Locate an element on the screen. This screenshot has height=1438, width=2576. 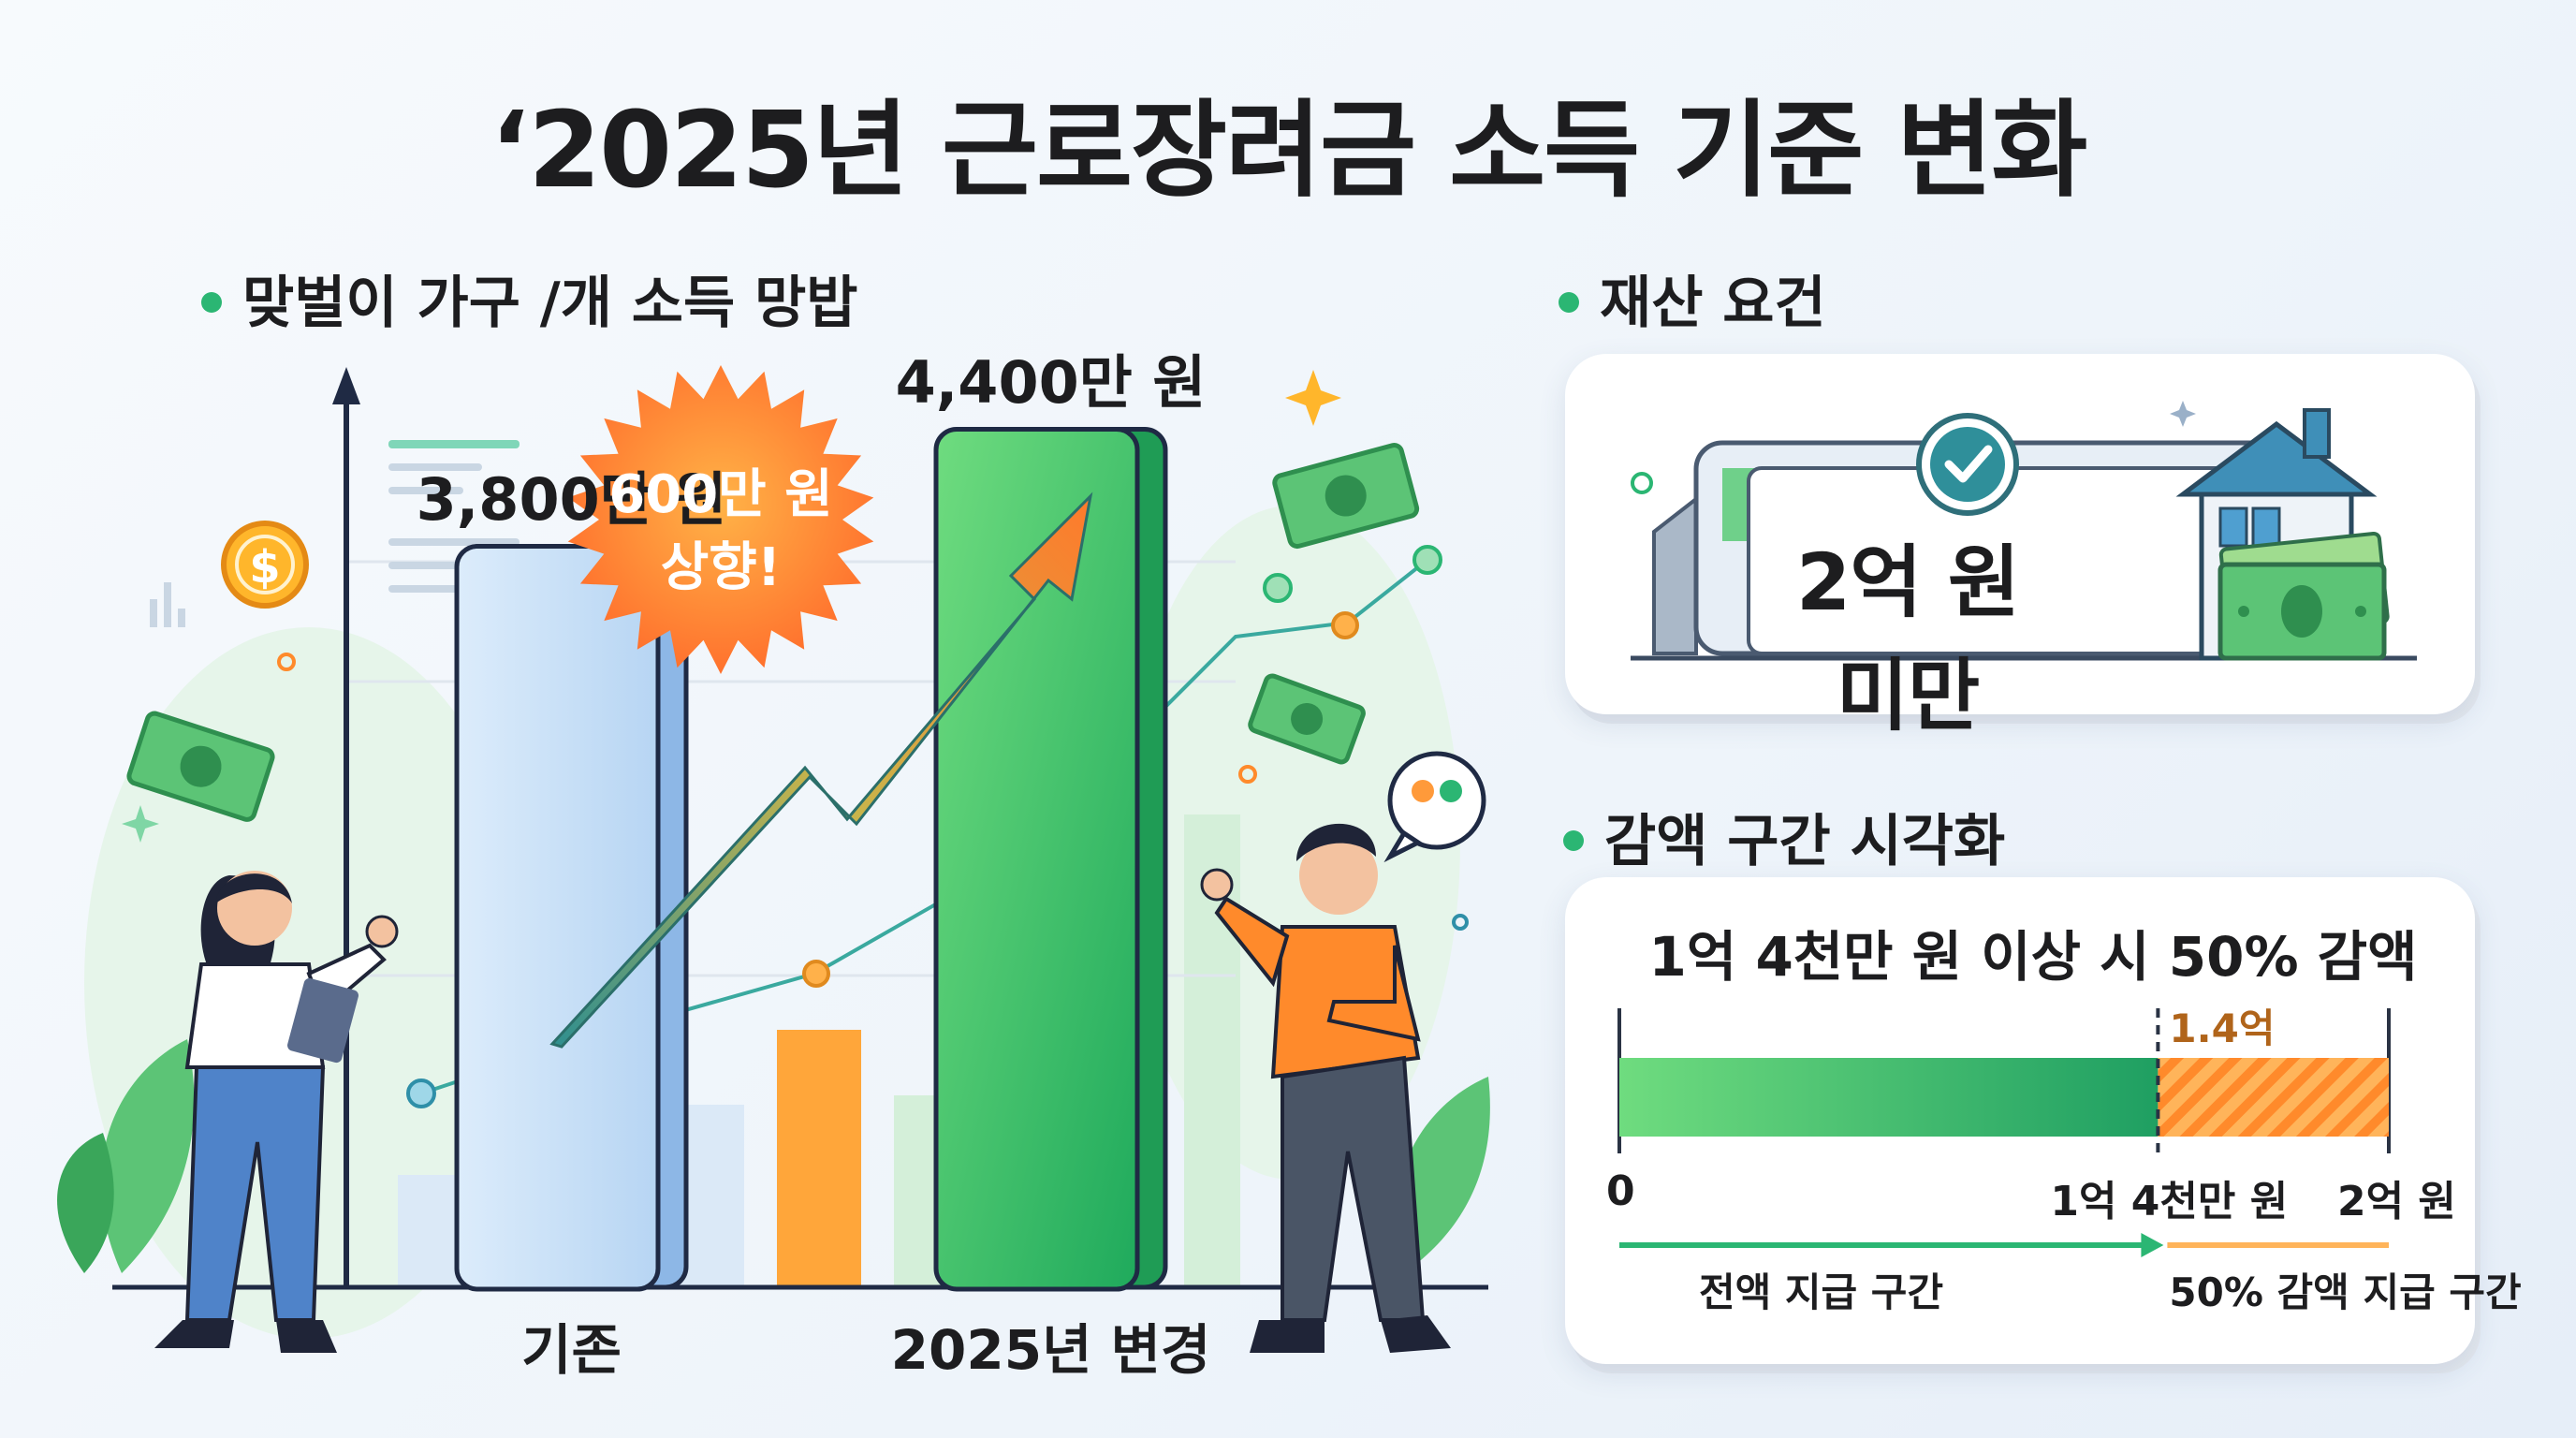
increase-badge-line1: 600만 원 is located at coordinates (720, 494).